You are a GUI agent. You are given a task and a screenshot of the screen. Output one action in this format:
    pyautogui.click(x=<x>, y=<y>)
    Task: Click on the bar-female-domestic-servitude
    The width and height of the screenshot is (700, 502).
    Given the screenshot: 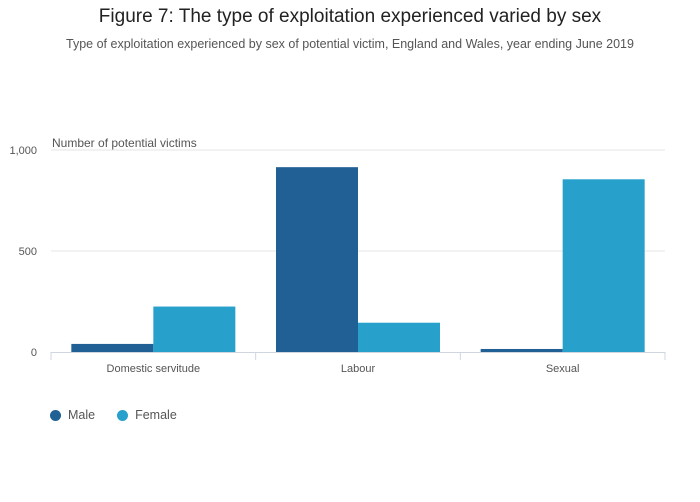 What is the action you would take?
    pyautogui.click(x=194, y=329)
    